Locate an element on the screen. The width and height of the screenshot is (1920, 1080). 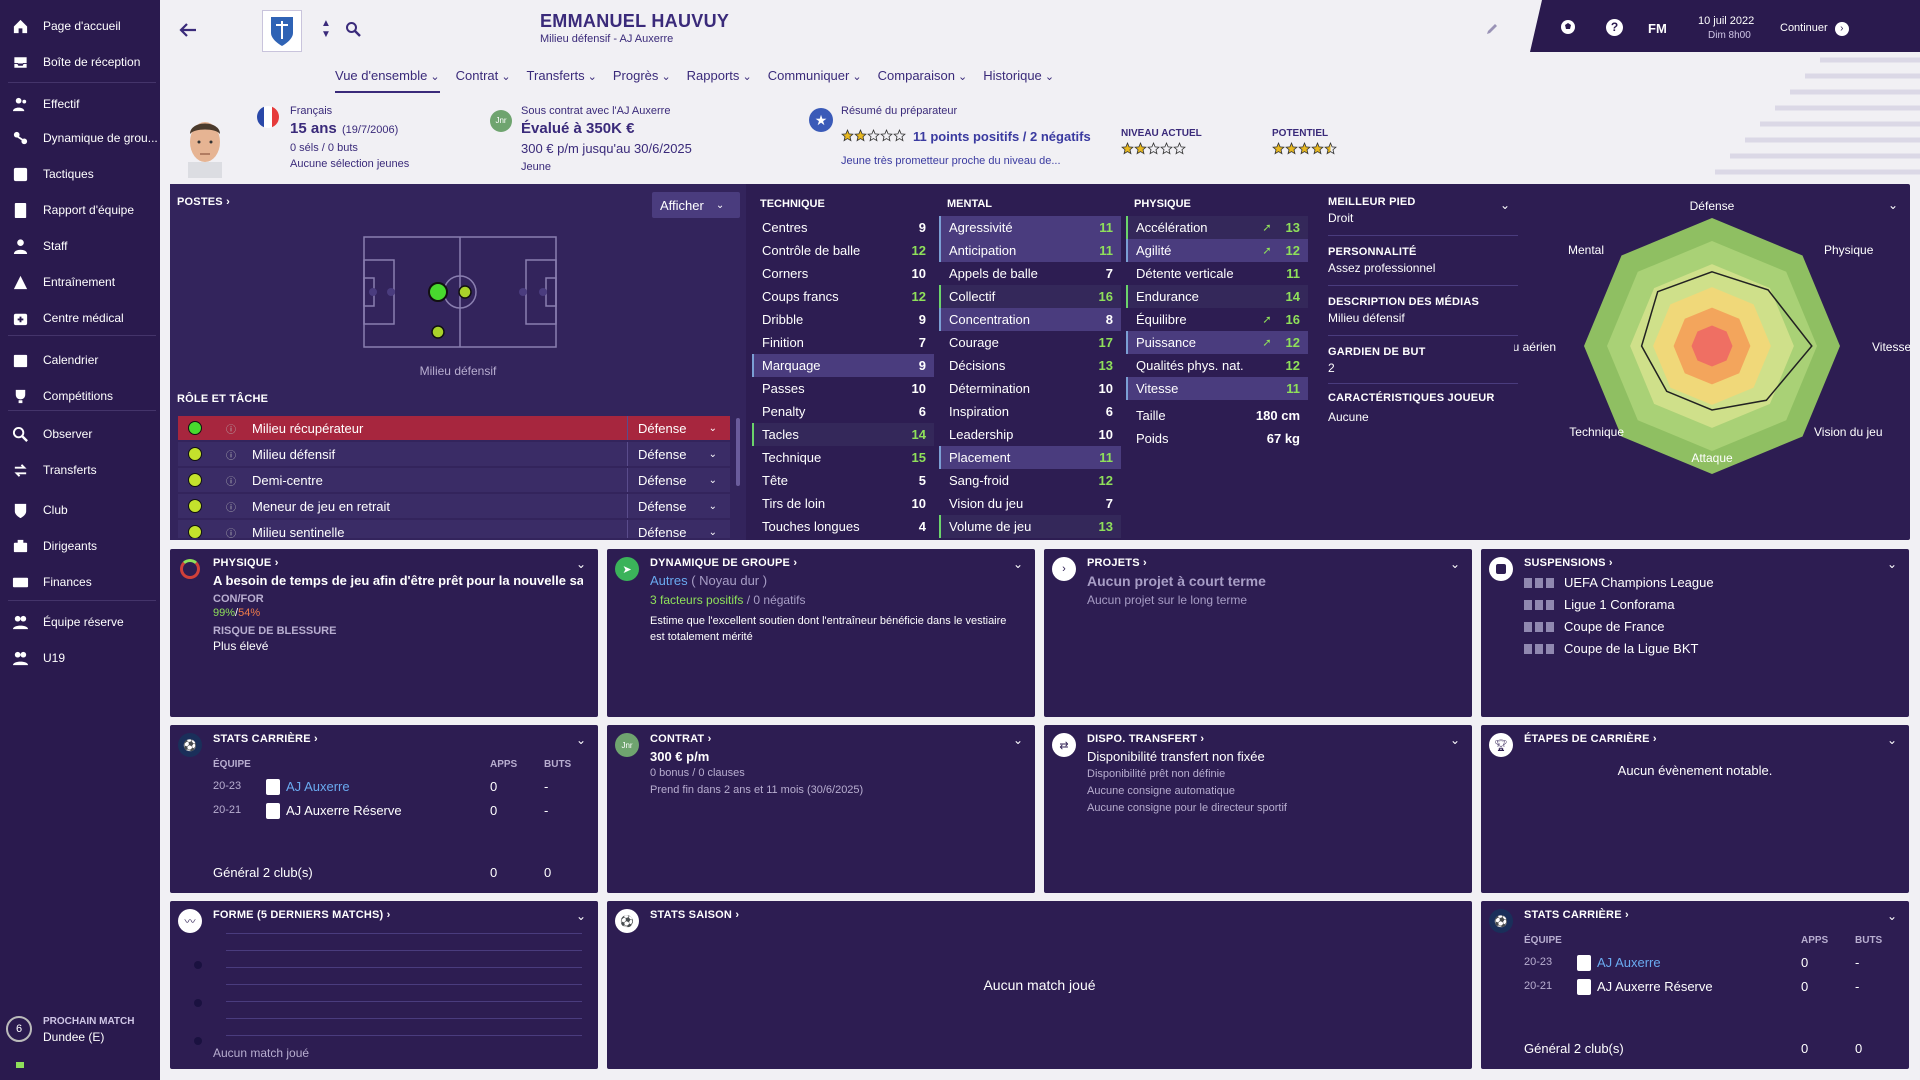
sidebar-item-6: Rapport d'équipe is located at coordinates (80, 210).